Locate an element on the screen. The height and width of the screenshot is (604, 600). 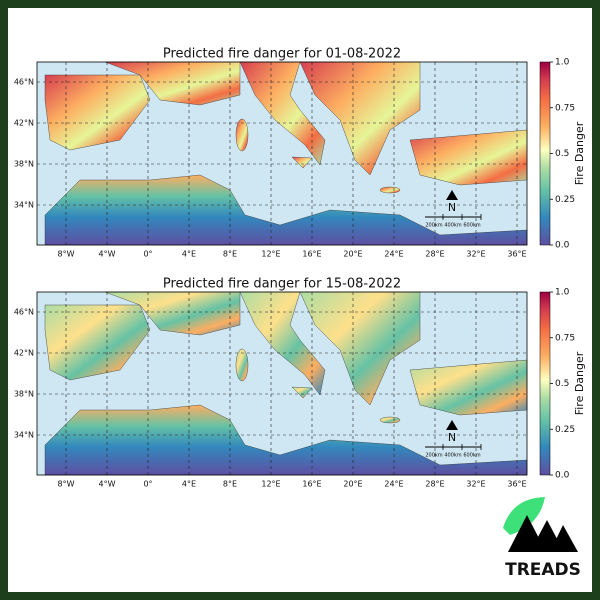
logo-peak is located at coordinates (564, 538).